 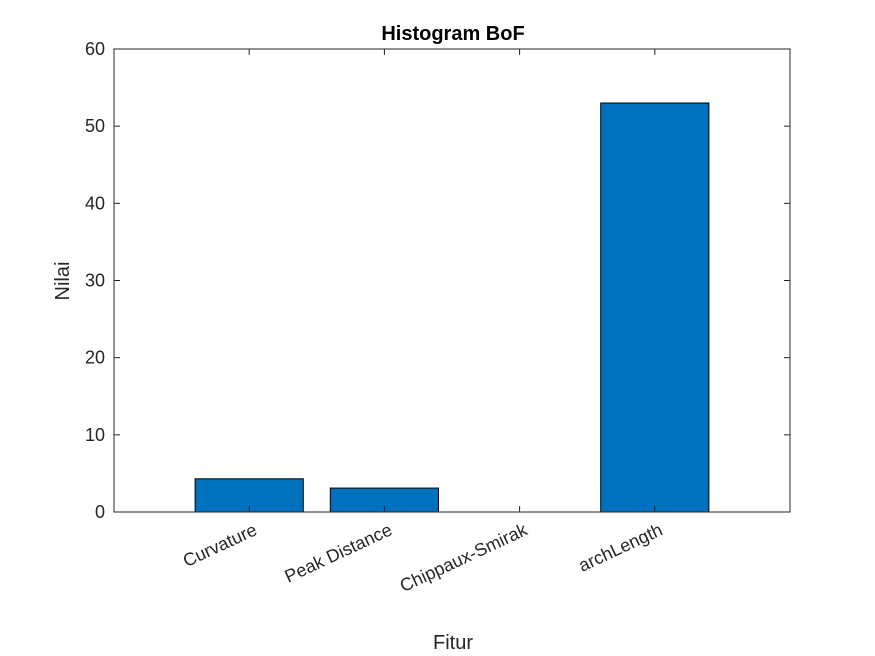 I want to click on x-axis-label: Fitur, so click(x=453, y=643).